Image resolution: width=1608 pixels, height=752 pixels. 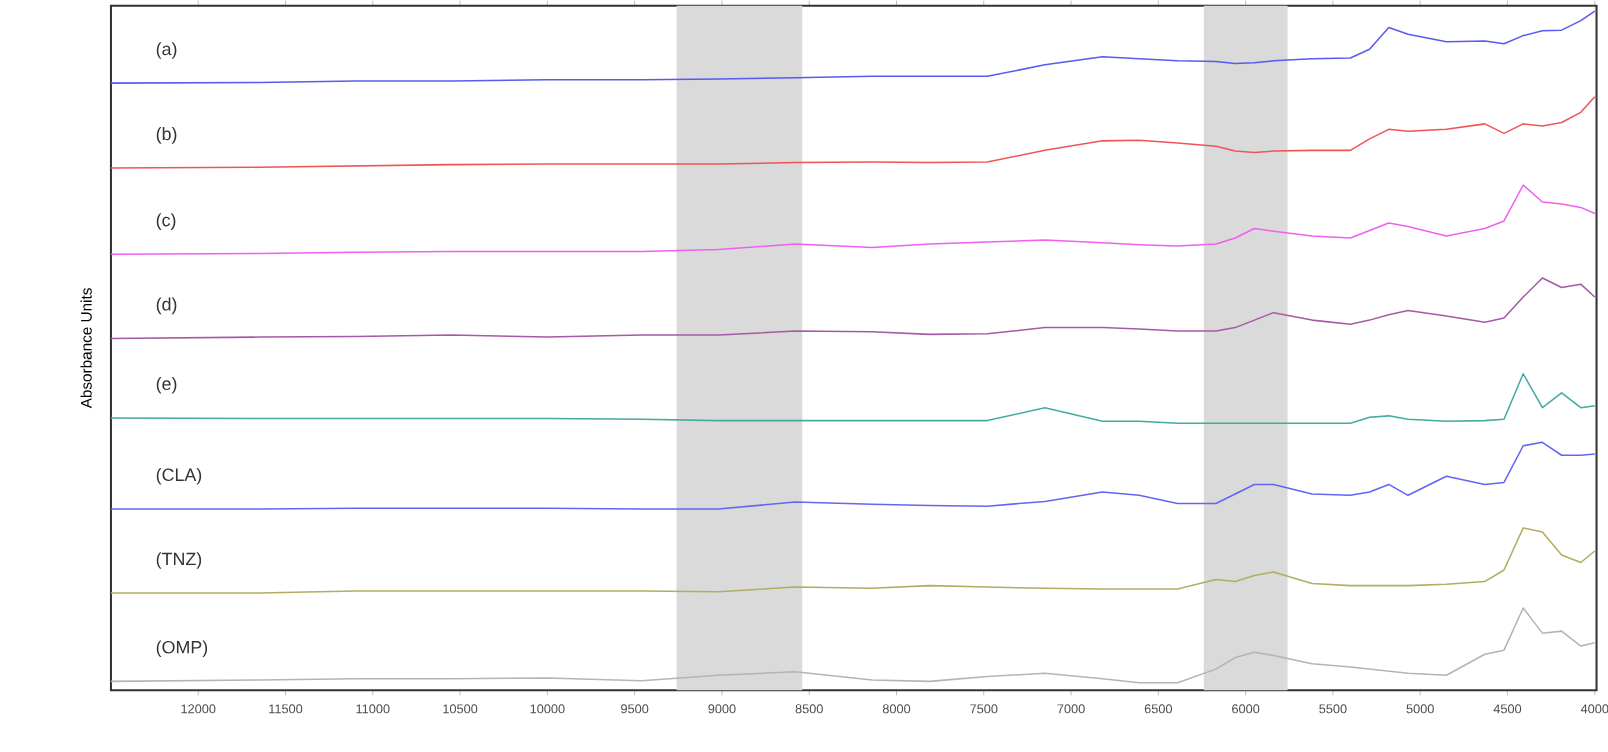 I want to click on series-label: (d), so click(x=166, y=306).